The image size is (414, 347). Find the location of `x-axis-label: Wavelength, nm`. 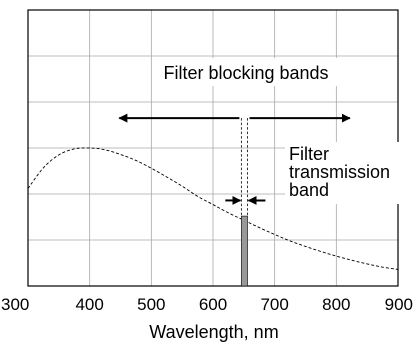

x-axis-label: Wavelength, nm is located at coordinates (213, 332).